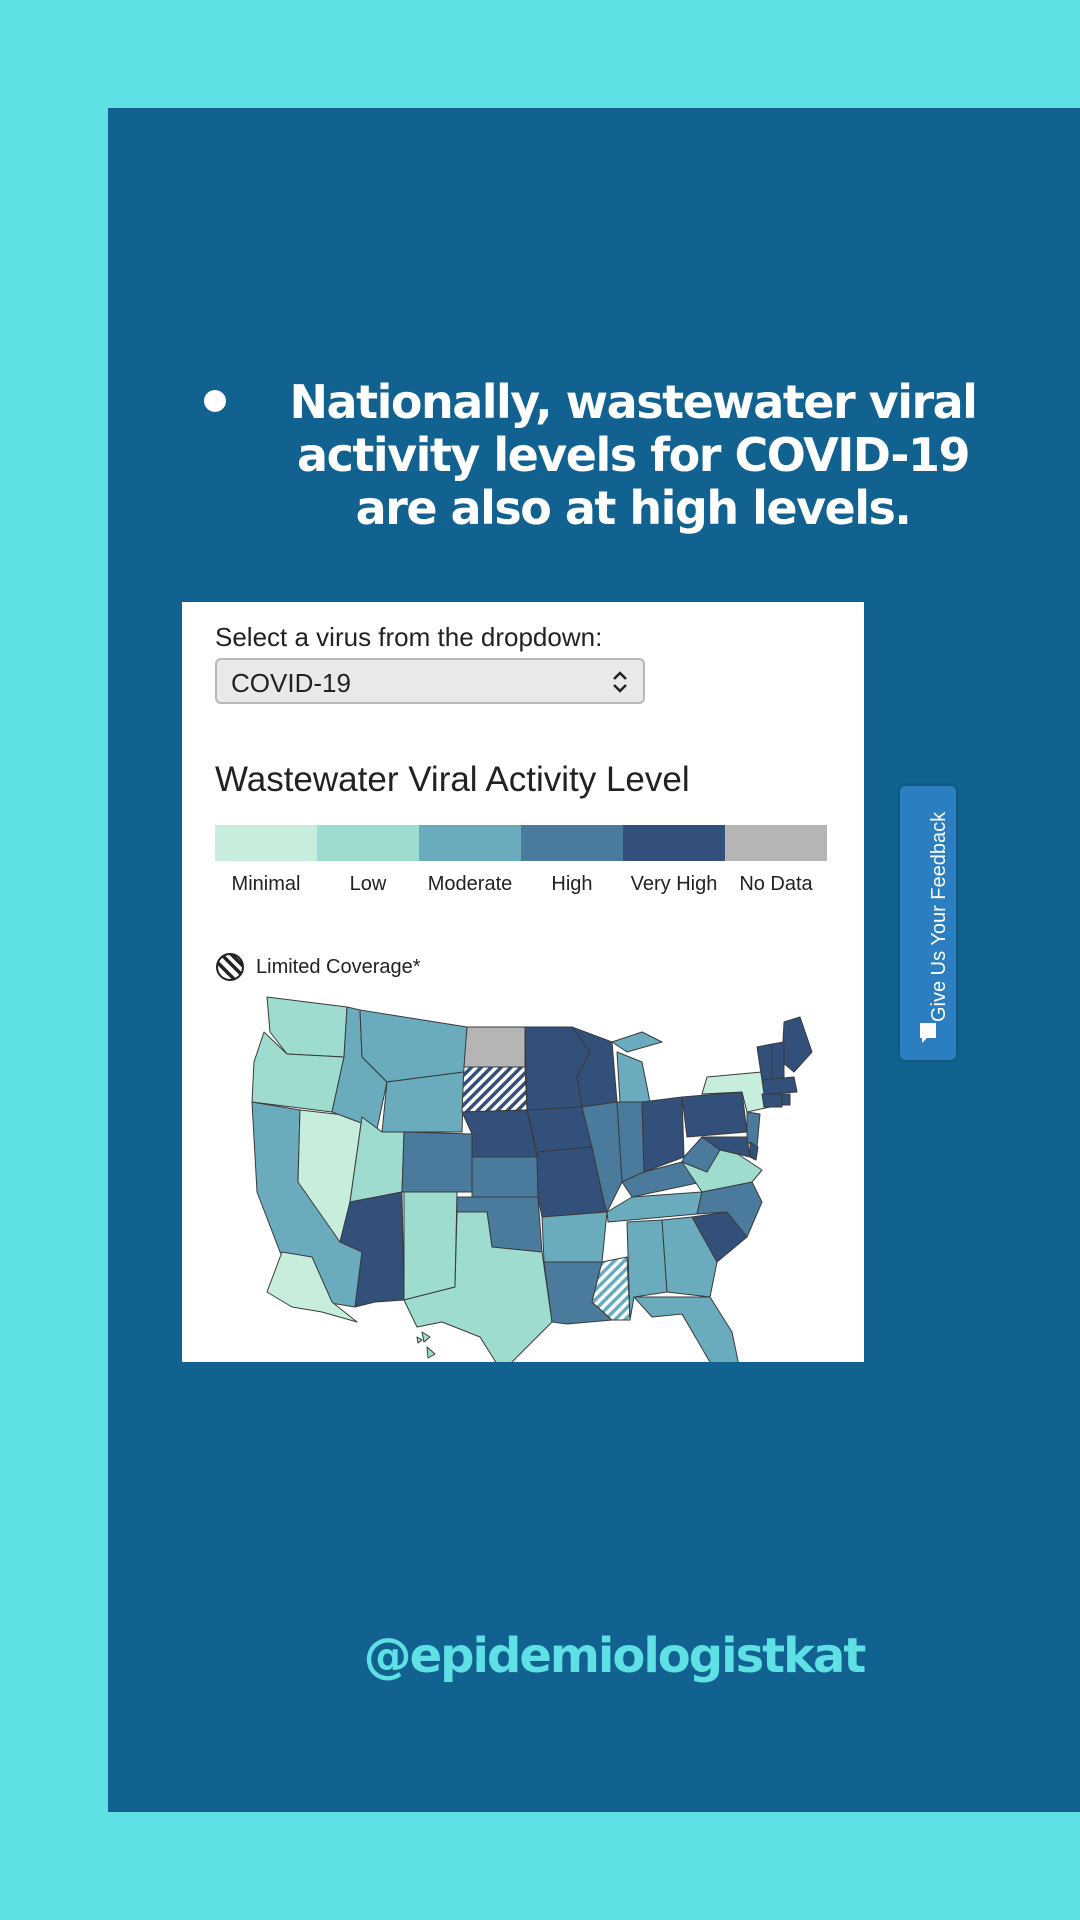  Describe the element at coordinates (494, 1047) in the screenshot. I see `state-nd` at that location.